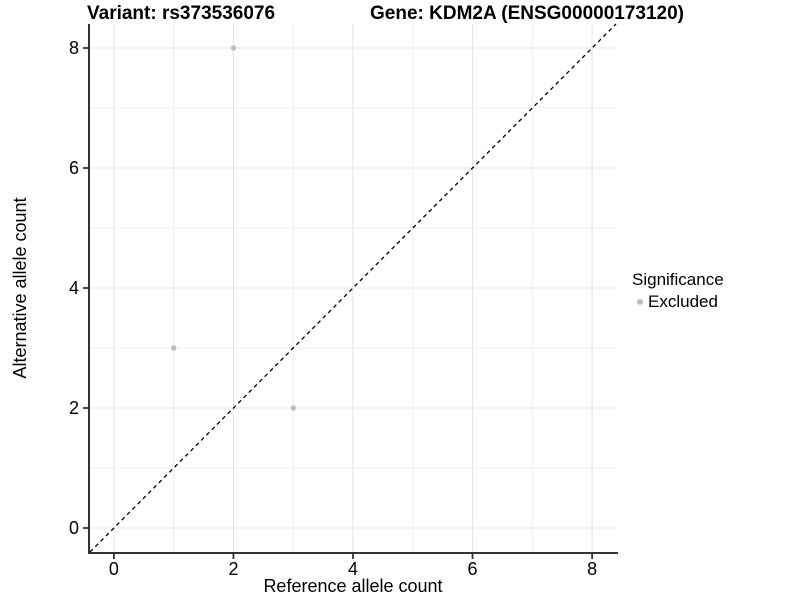  What do you see at coordinates (473, 569) in the screenshot?
I see `x-tick-label: 6` at bounding box center [473, 569].